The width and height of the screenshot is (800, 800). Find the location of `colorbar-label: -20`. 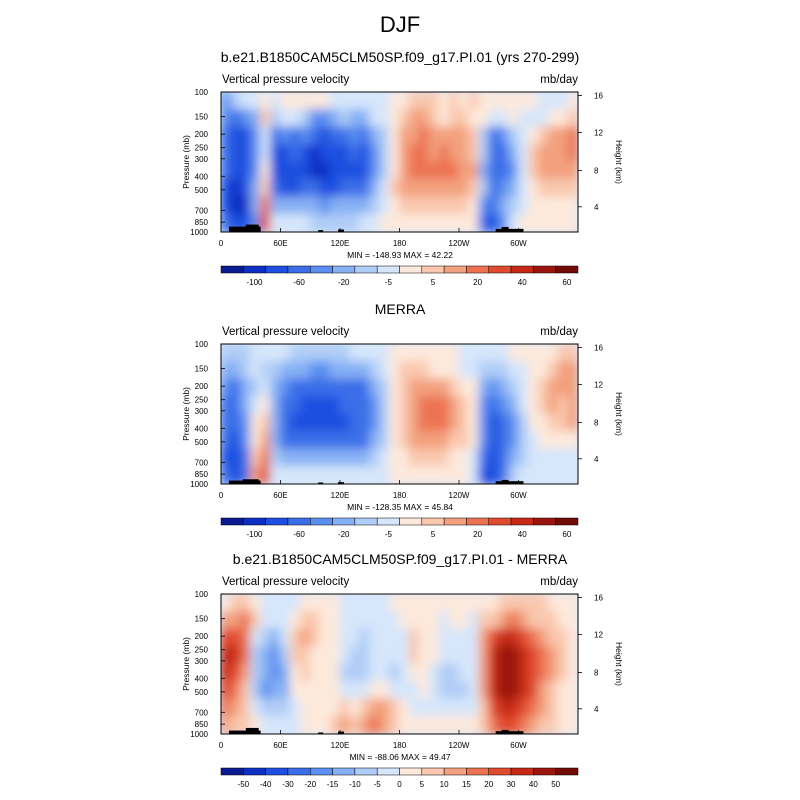

colorbar-label: -20 is located at coordinates (310, 784).